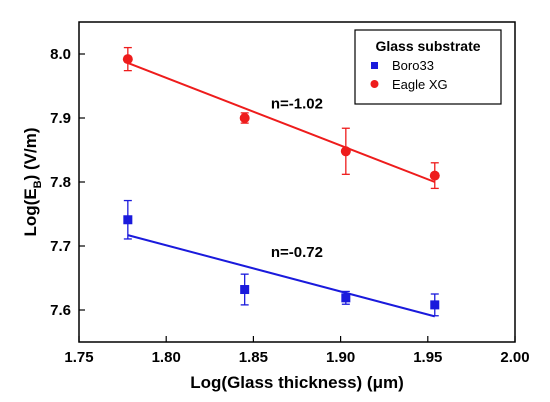  Describe the element at coordinates (413, 65) in the screenshot. I see `legend-label-boro33: Boro33` at that location.